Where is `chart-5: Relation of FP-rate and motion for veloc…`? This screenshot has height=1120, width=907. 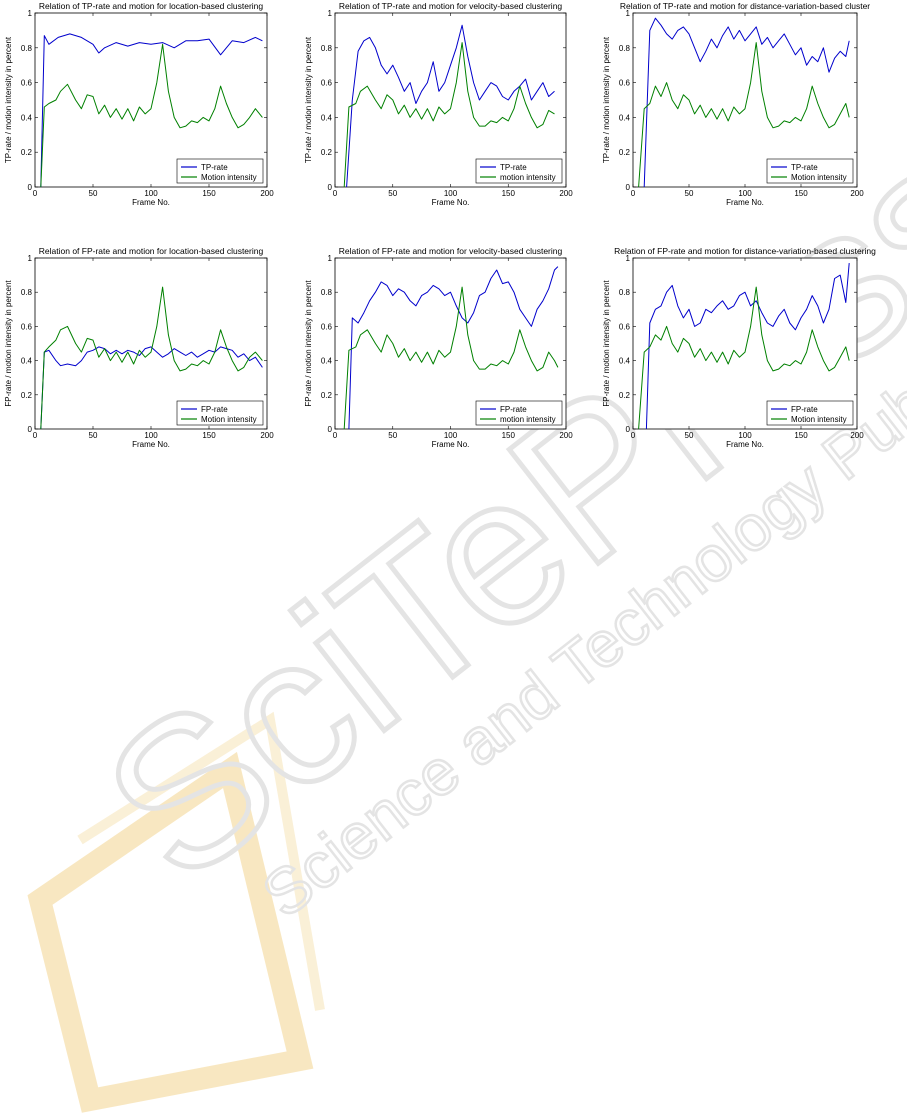
chart-5: Relation of FP-rate and motion for veloc… is located at coordinates (438, 347).